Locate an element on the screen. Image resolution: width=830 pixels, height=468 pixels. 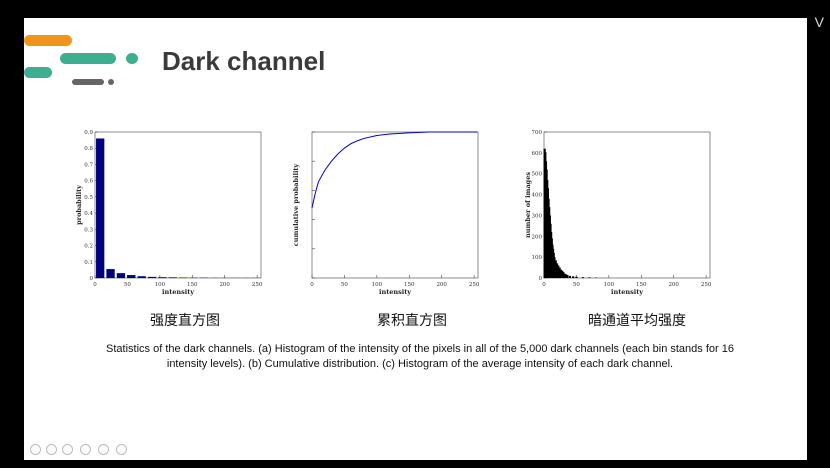
decor-orange-bar is located at coordinates (48, 40).